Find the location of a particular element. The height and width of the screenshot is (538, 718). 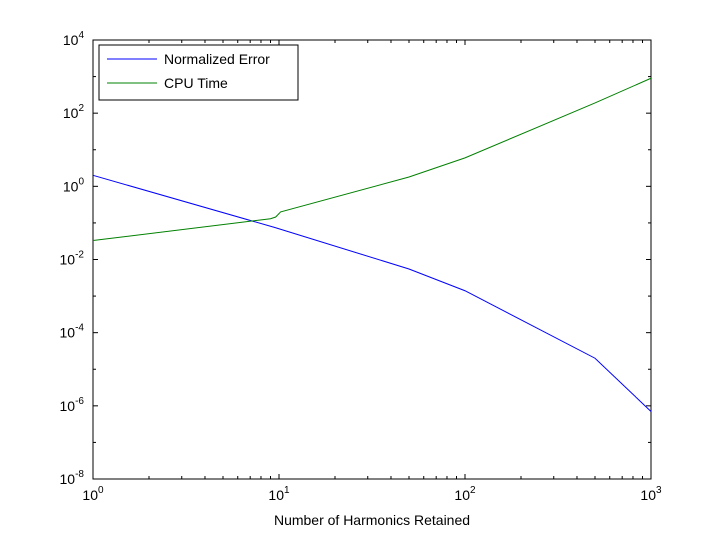

x-tick-label: 10¹ is located at coordinates (279, 494).